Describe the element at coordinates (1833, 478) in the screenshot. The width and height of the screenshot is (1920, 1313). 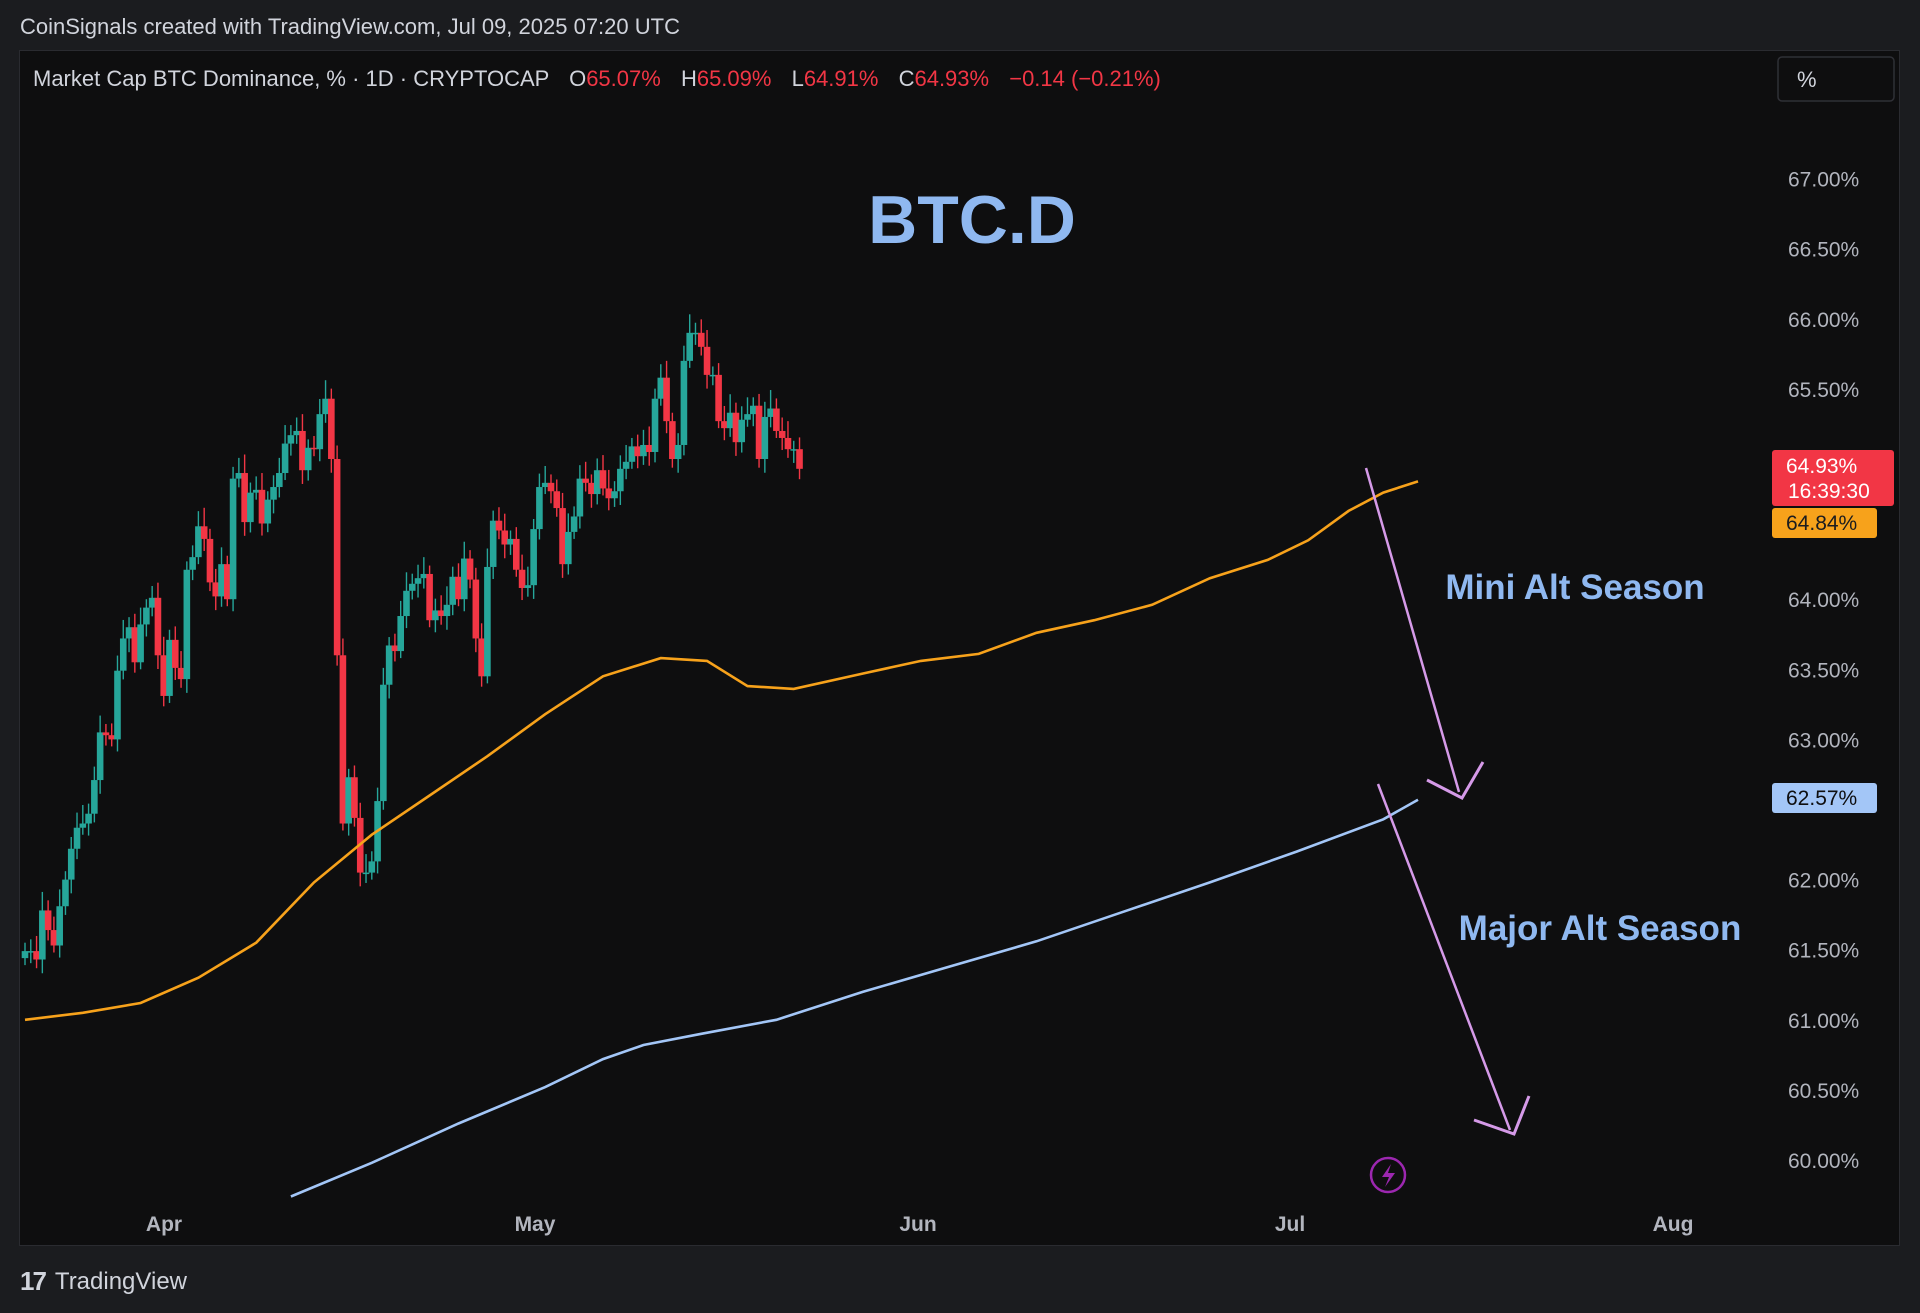
I see `price-tag-last: 64.93% 16:39:30` at that location.